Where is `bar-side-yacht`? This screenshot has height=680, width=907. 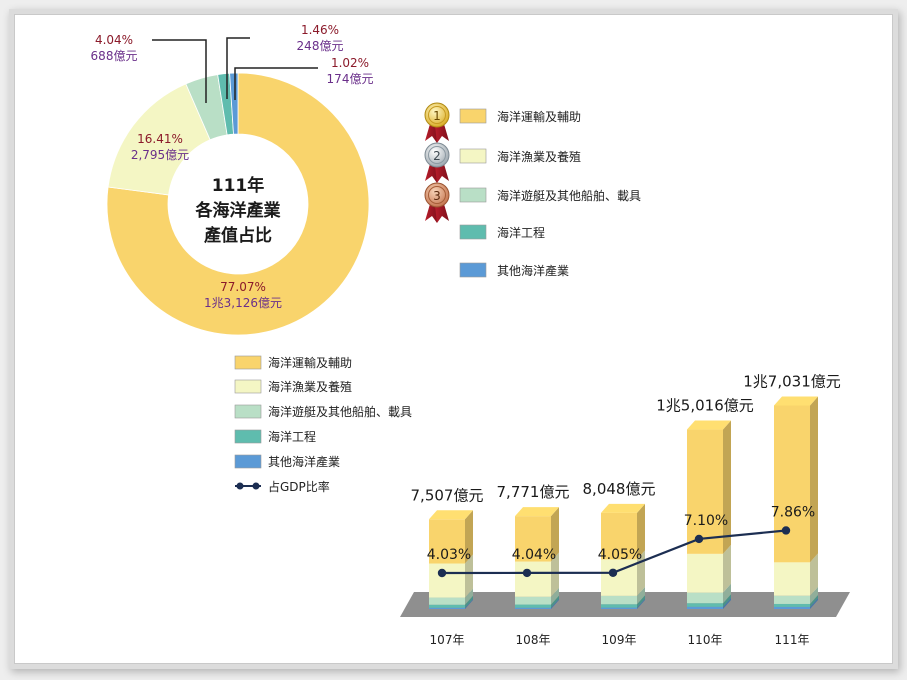 bar-side-yacht is located at coordinates (555, 596).